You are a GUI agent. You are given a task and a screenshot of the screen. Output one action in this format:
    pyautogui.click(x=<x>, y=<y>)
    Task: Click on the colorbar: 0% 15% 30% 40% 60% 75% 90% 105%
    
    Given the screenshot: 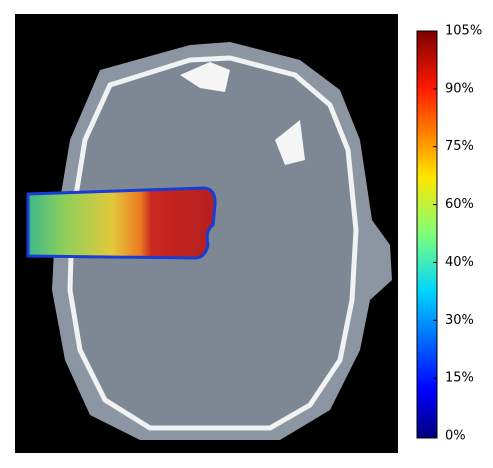 What is the action you would take?
    pyautogui.click(x=449, y=234)
    